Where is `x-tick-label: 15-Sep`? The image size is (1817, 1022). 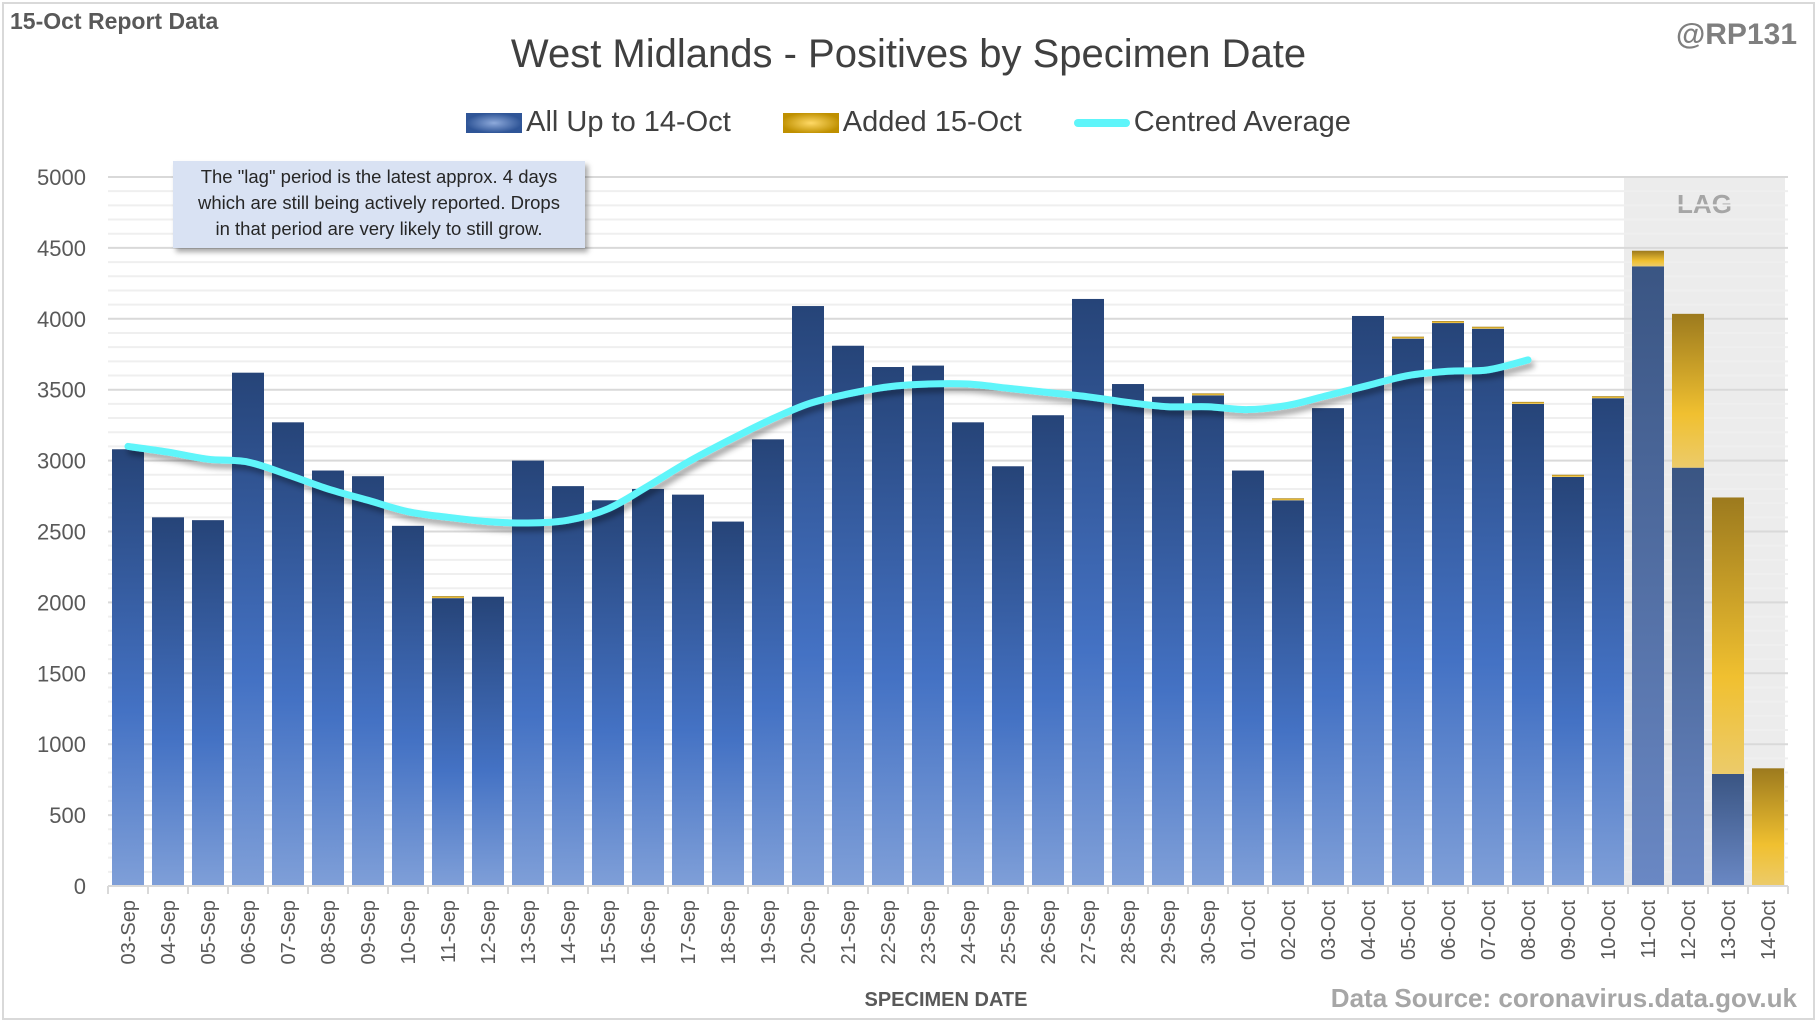 x-tick-label: 15-Sep is located at coordinates (609, 932).